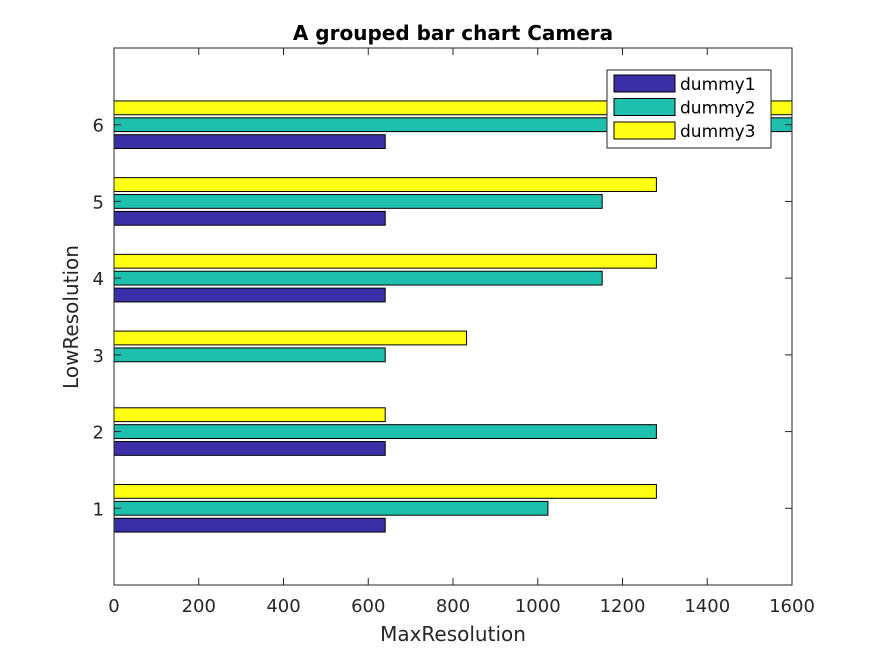 The height and width of the screenshot is (656, 875). Describe the element at coordinates (718, 132) in the screenshot. I see `legend-label-dummy3: dummy3` at that location.